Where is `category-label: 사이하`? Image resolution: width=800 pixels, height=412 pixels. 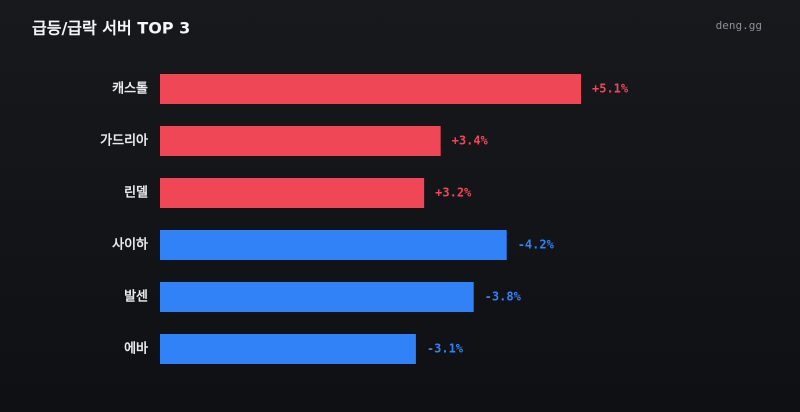 category-label: 사이하 is located at coordinates (130, 245).